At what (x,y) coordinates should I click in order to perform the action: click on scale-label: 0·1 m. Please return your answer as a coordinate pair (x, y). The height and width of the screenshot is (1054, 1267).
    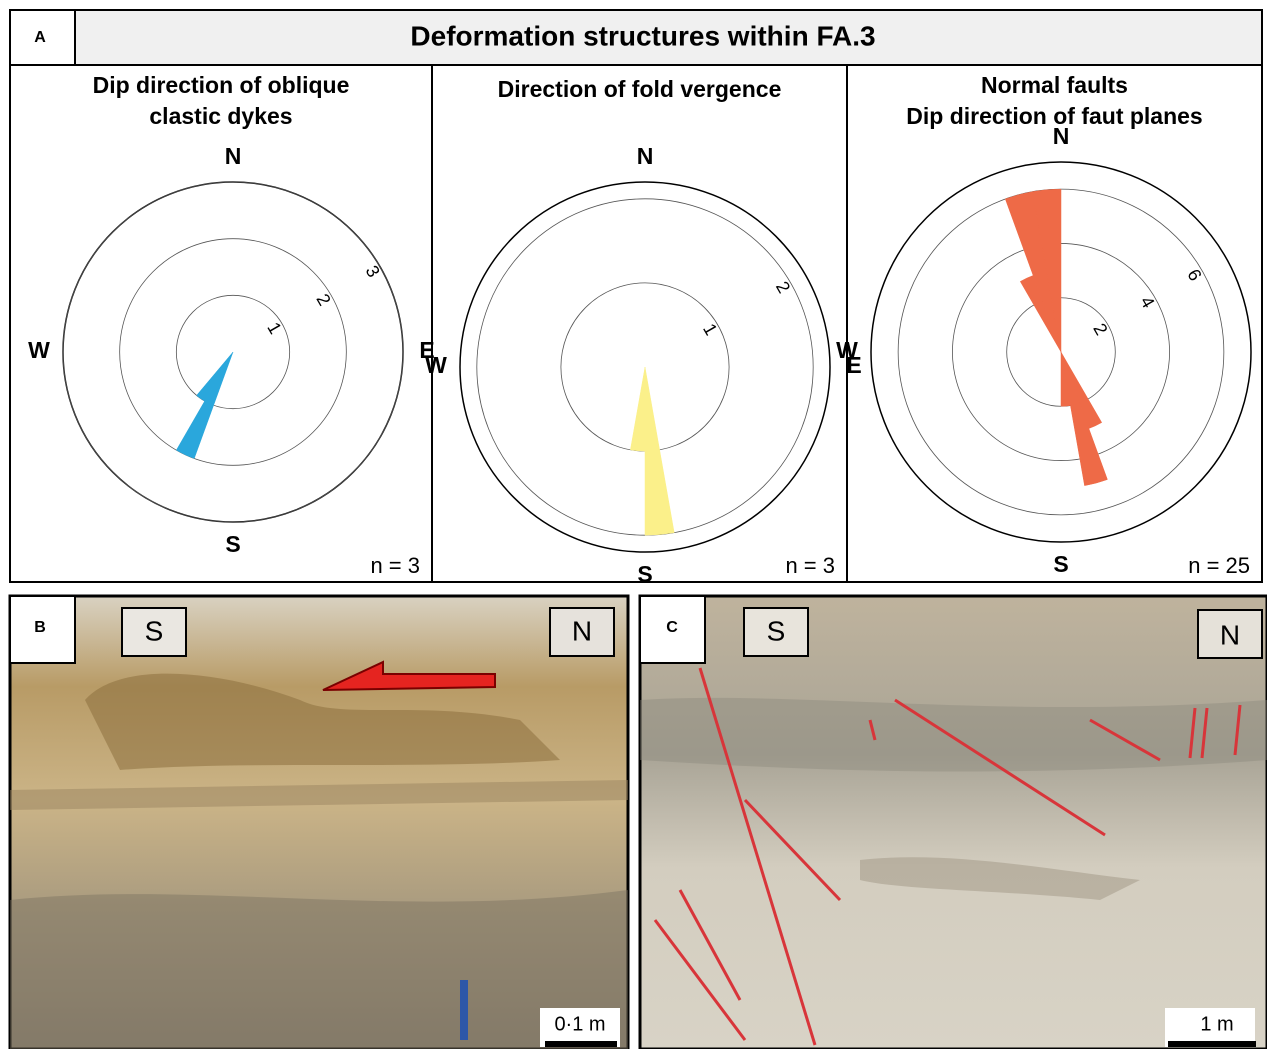
    Looking at the image, I should click on (579, 1024).